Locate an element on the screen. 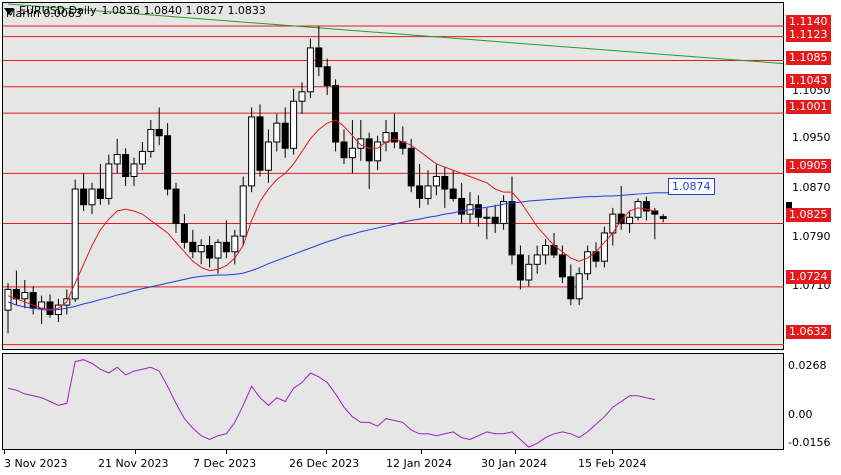  time-label: 7 Dec 2023 is located at coordinates (225, 463).